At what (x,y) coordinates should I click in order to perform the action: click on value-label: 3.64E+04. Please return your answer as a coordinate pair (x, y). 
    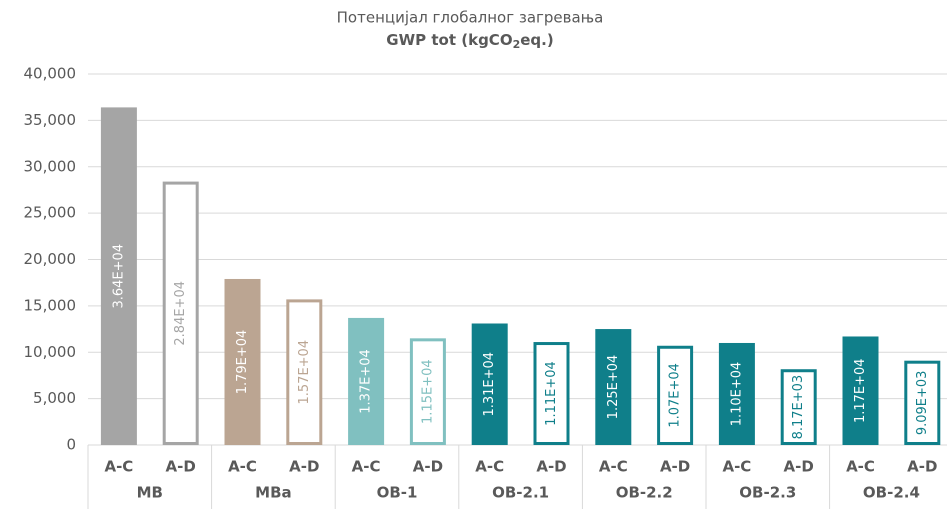
    Looking at the image, I should click on (118, 276).